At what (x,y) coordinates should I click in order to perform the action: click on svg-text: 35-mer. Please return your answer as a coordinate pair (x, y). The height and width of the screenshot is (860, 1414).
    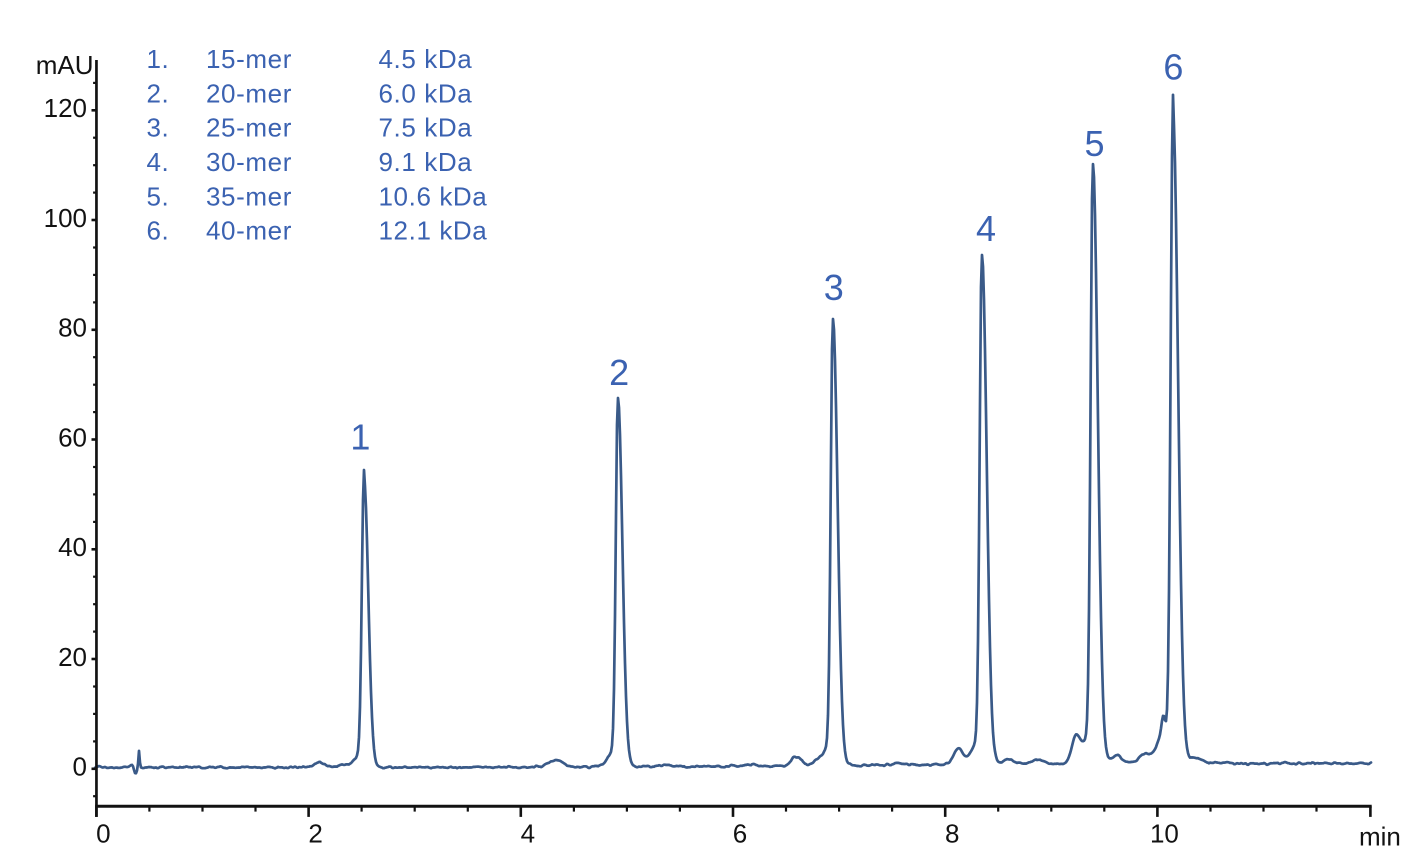
    Looking at the image, I should click on (249, 196).